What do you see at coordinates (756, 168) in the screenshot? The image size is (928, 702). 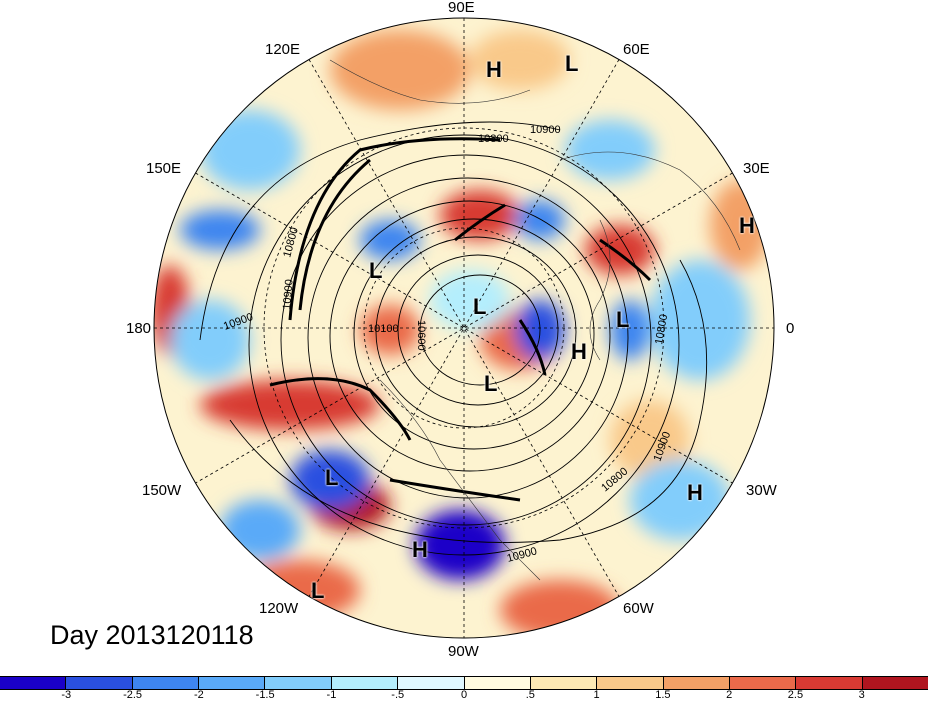 I see `lon-label-30e: 30E` at bounding box center [756, 168].